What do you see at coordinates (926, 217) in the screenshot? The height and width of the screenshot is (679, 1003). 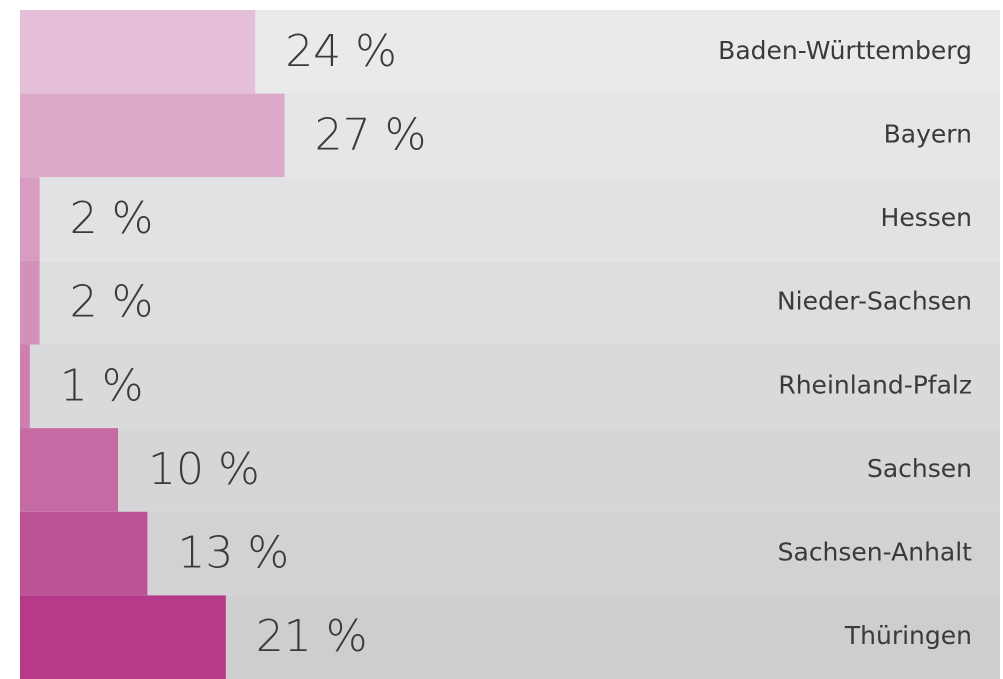 I see `category-label: Hessen` at bounding box center [926, 217].